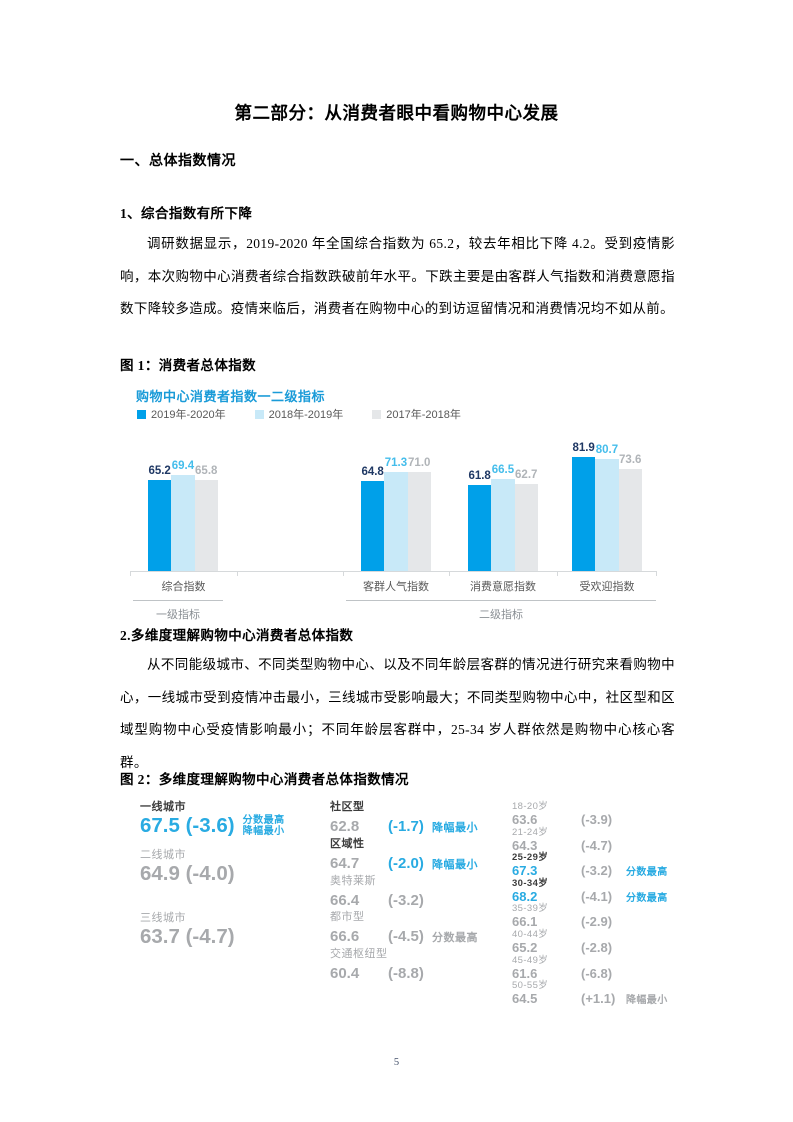 The height and width of the screenshot is (1122, 793). Describe the element at coordinates (503, 470) in the screenshot. I see `bar-value-label: 66.5` at that location.